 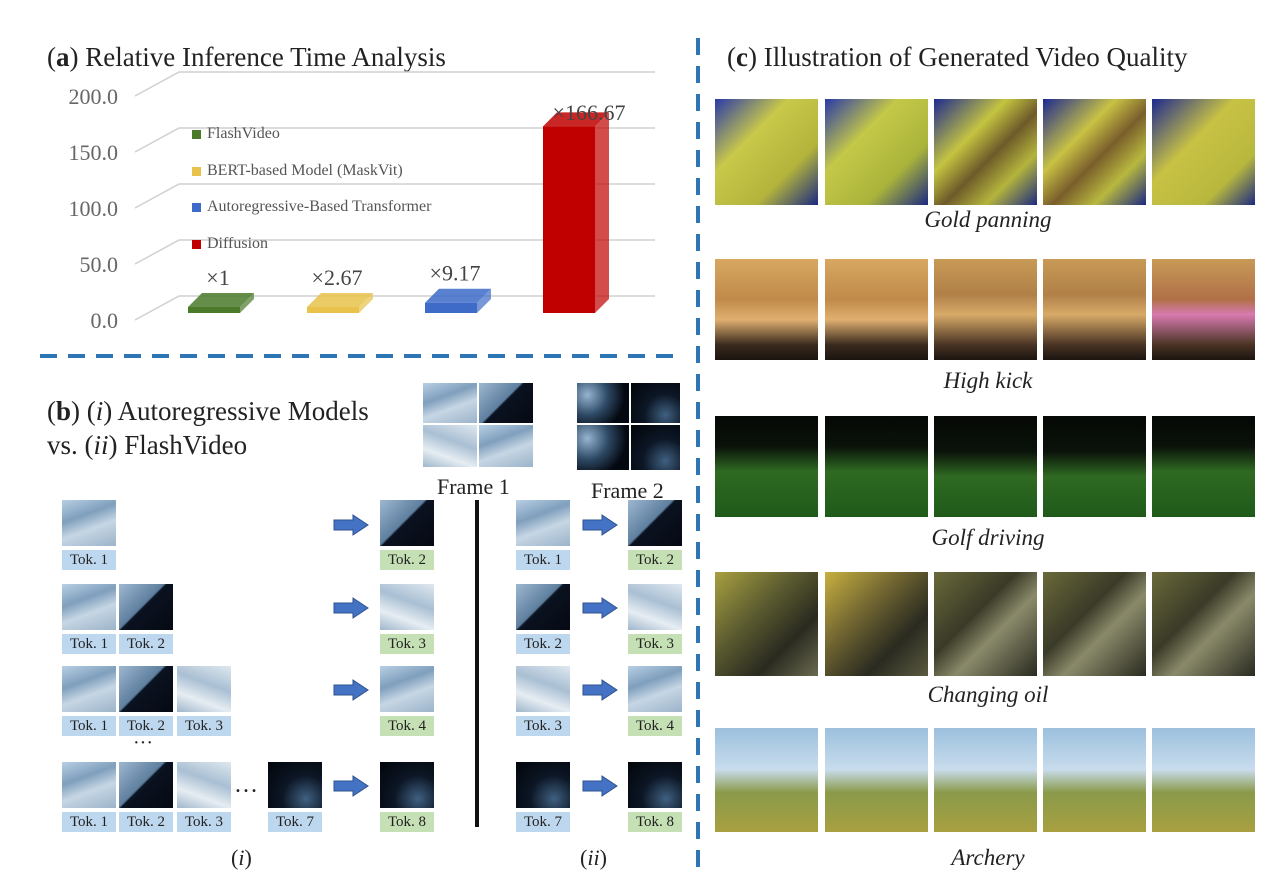 What do you see at coordinates (337, 277) in the screenshot?
I see `bar-data-label: ×2.67` at bounding box center [337, 277].